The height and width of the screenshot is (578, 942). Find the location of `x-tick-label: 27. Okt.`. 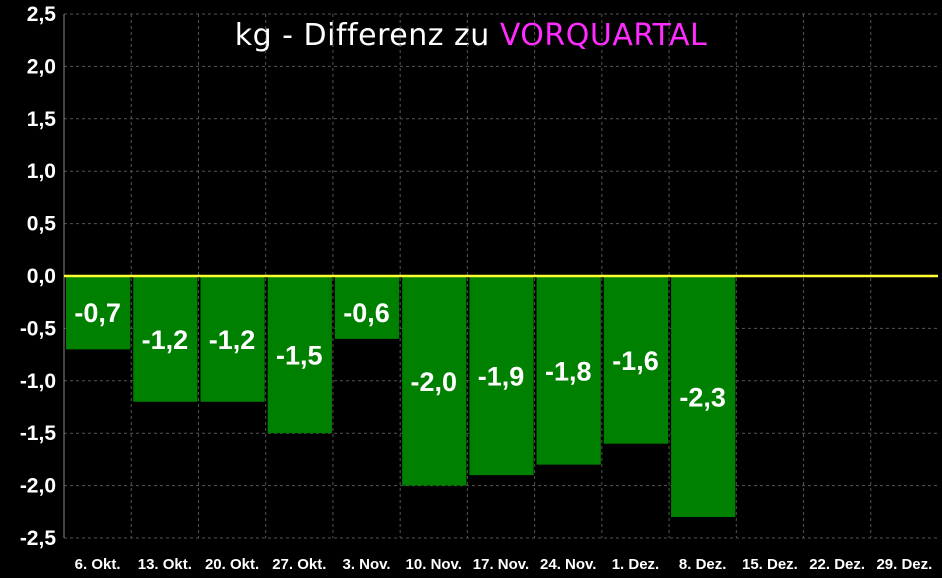

x-tick-label: 27. Okt. is located at coordinates (299, 564).